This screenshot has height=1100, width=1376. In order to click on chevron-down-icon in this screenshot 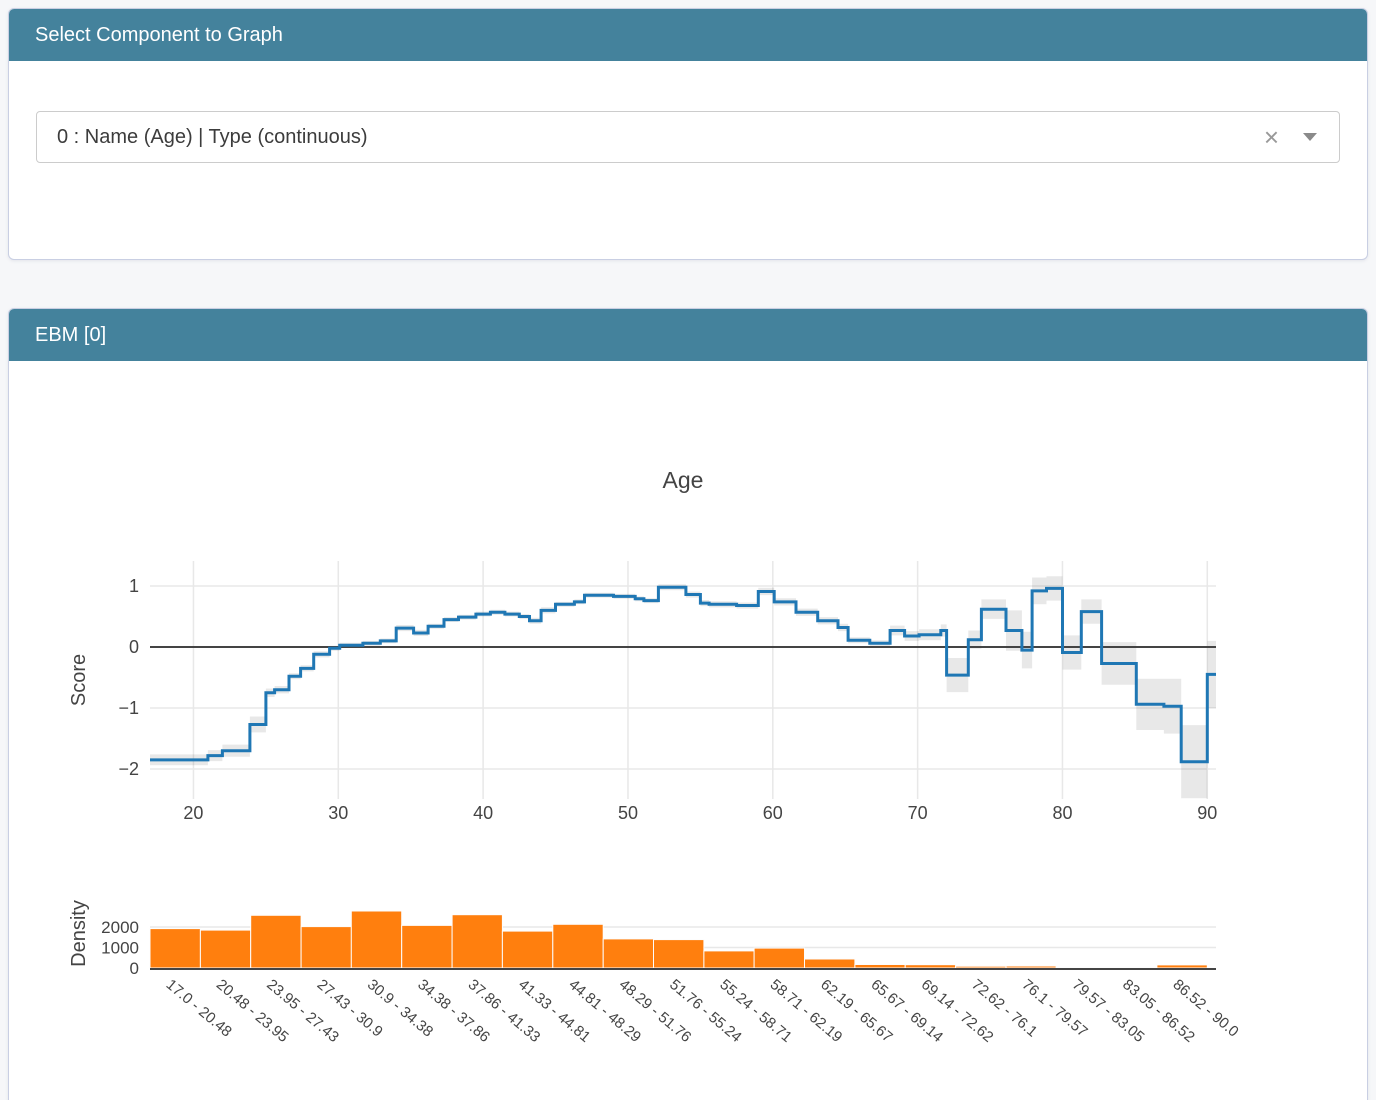, I will do `click(1310, 137)`.